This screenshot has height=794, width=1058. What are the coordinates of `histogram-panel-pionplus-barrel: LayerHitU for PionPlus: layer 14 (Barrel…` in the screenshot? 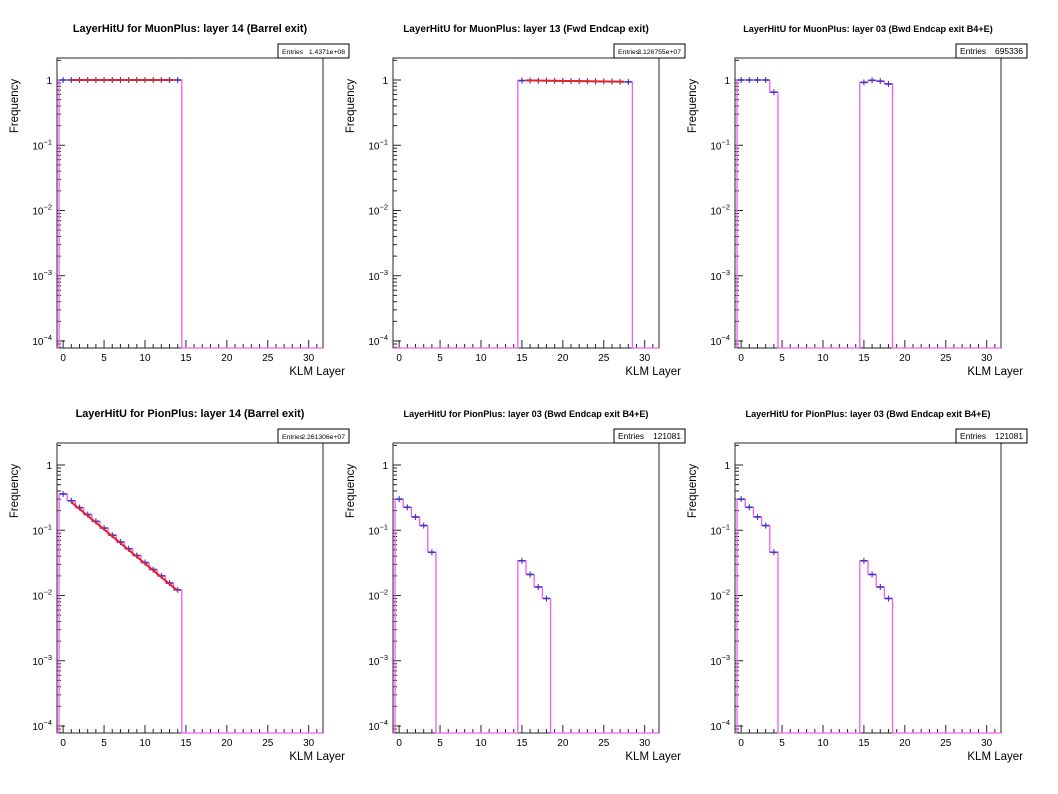 It's located at (179, 585).